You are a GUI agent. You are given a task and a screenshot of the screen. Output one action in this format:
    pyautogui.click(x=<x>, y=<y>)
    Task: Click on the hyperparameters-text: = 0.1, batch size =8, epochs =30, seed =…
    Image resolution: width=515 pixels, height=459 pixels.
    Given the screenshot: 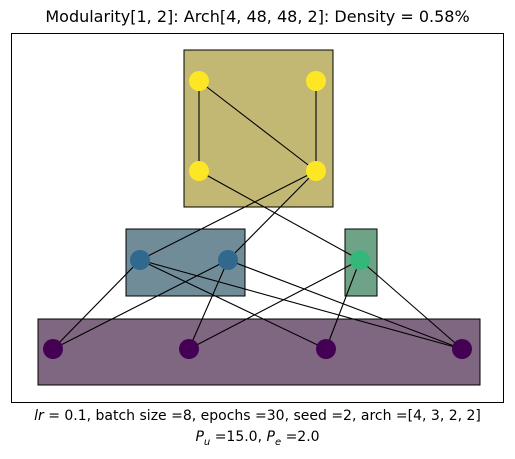 What is the action you would take?
    pyautogui.click(x=264, y=416)
    